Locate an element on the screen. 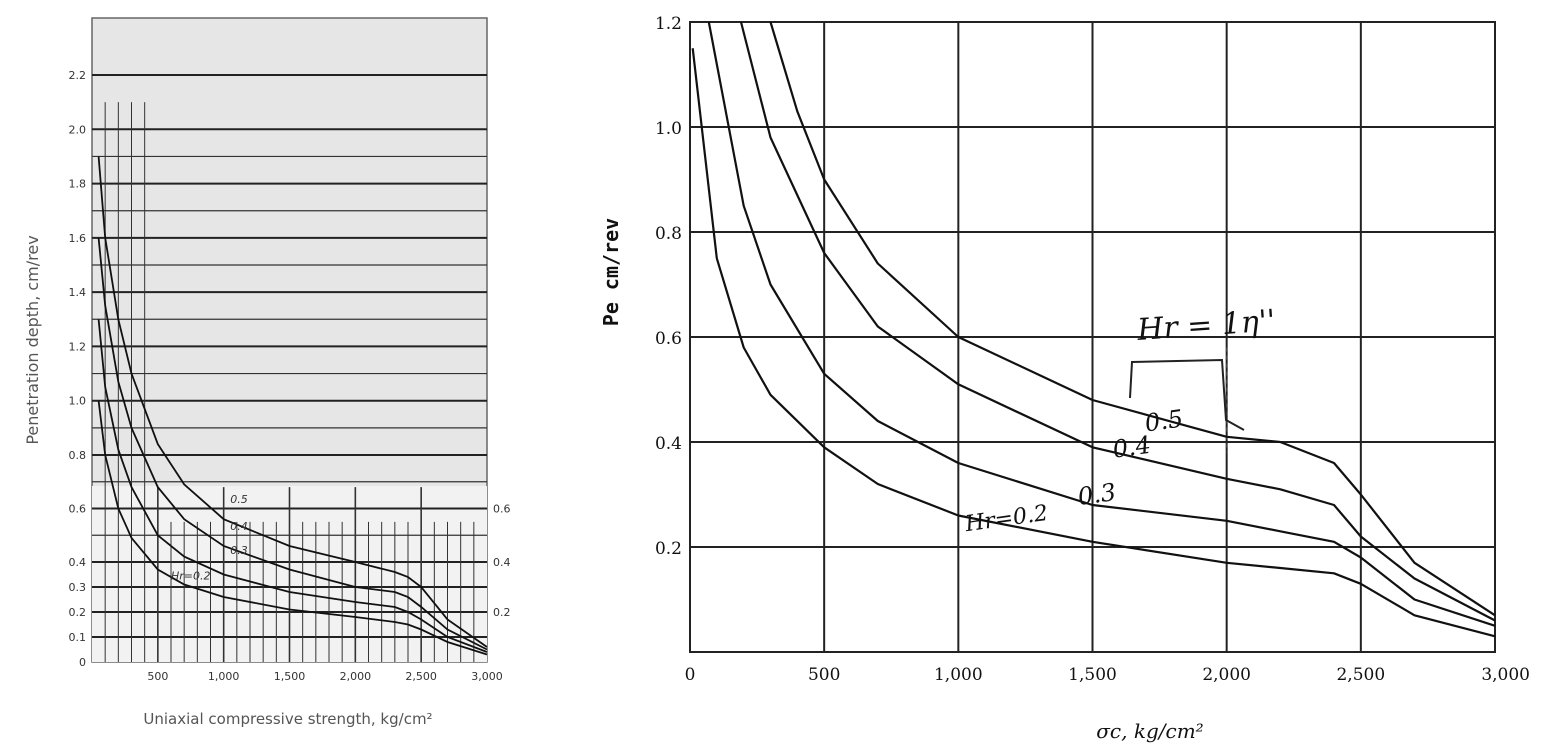 The height and width of the screenshot is (746, 1560). left-x-axis-label: Uniaxial compressive strength, kg/cm² is located at coordinates (287, 719).